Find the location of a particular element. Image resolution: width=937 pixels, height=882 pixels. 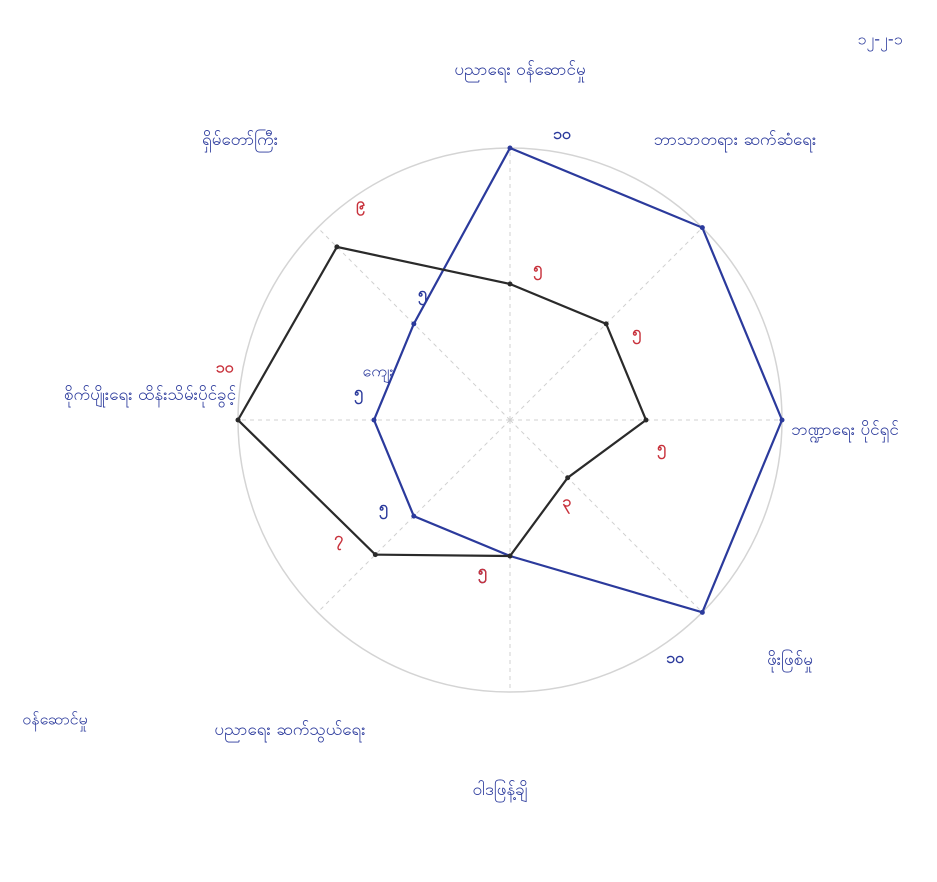

axis-label: ဘာသာတရား ဆက်ဆံရေး is located at coordinates (735, 141).